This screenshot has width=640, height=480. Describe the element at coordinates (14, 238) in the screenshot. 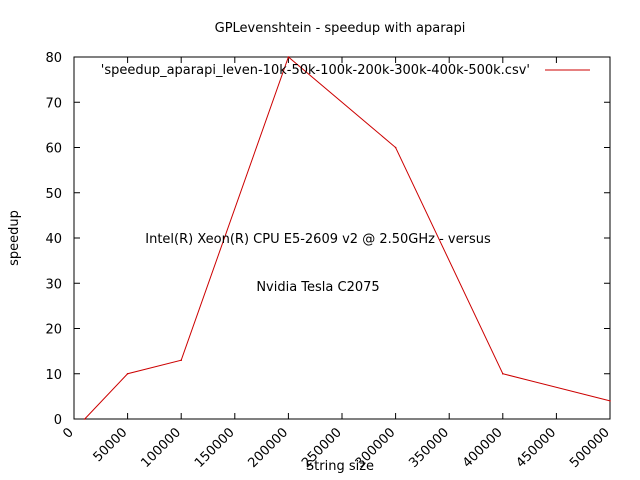

I see `y-axis-label: speedup` at that location.